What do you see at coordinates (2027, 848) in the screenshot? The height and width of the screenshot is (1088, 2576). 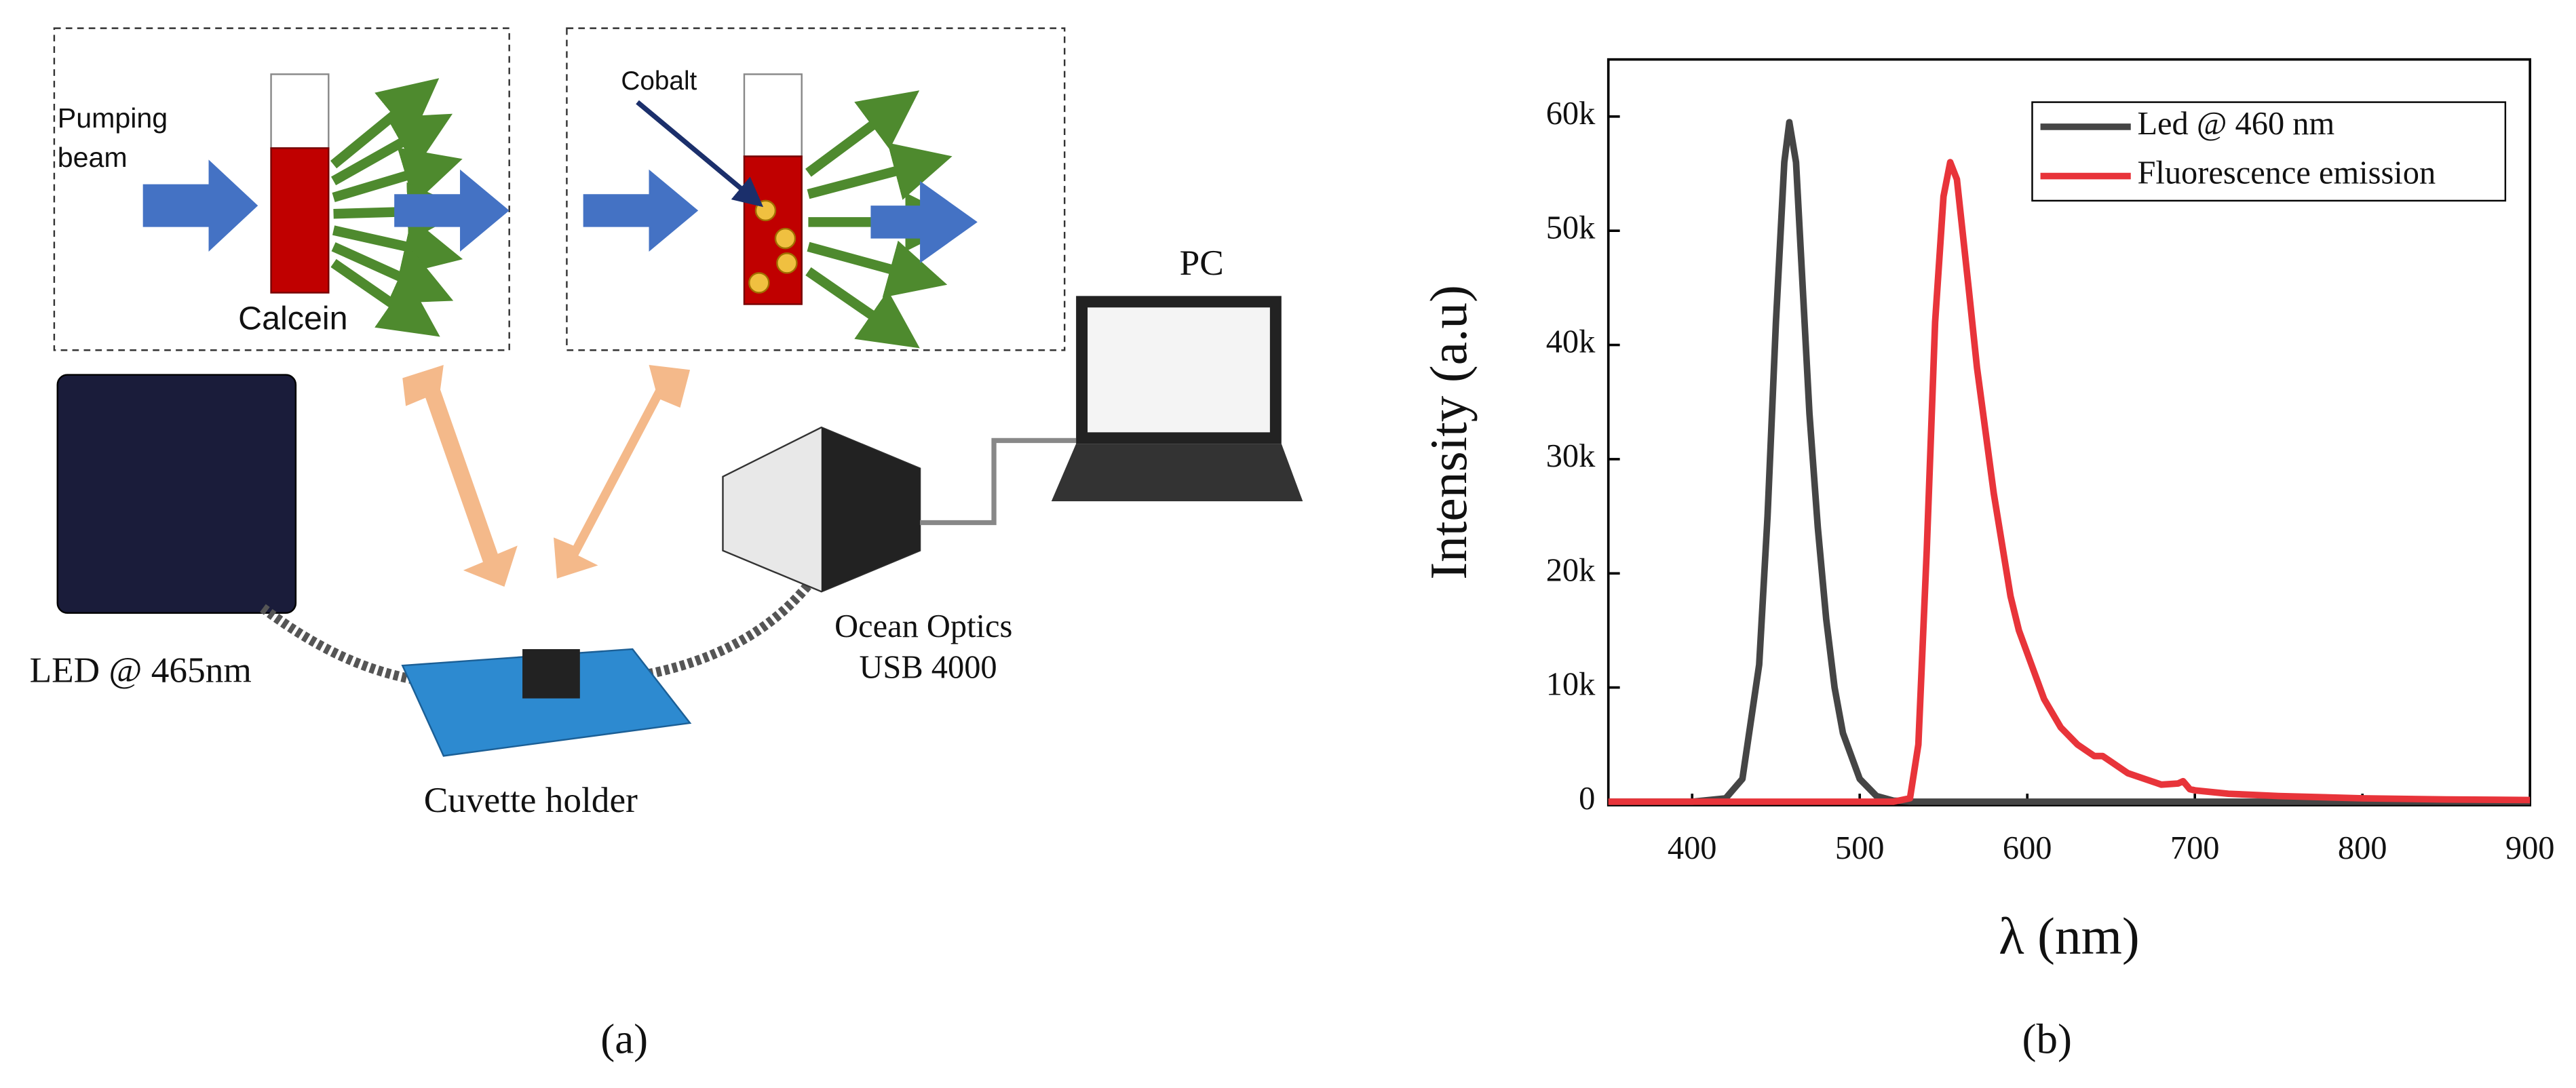 I see `x-tick-label: 600` at bounding box center [2027, 848].